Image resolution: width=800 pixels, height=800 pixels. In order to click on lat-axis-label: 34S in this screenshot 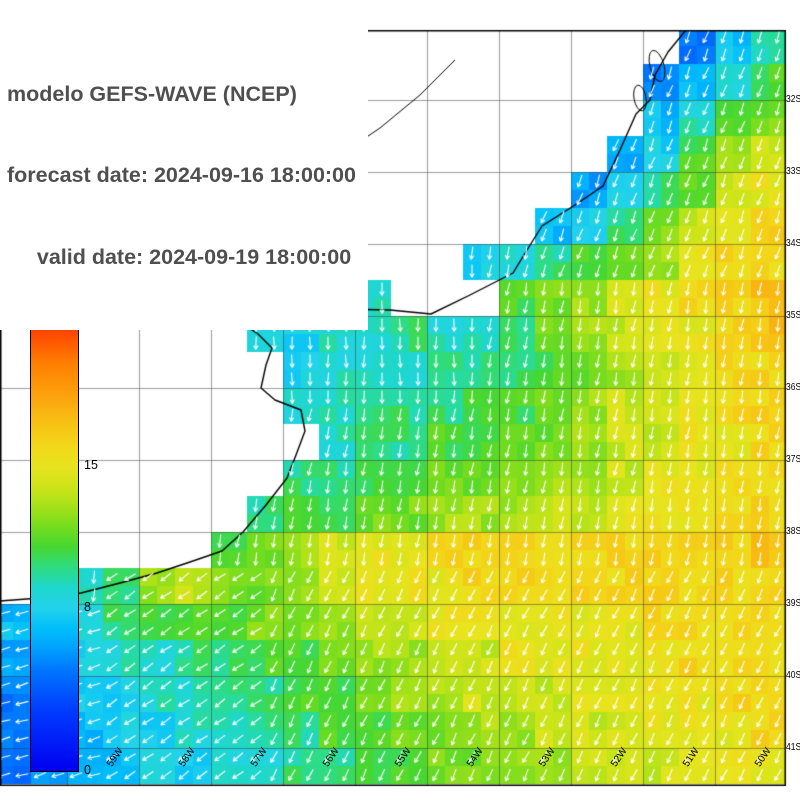, I will do `click(793, 243)`.